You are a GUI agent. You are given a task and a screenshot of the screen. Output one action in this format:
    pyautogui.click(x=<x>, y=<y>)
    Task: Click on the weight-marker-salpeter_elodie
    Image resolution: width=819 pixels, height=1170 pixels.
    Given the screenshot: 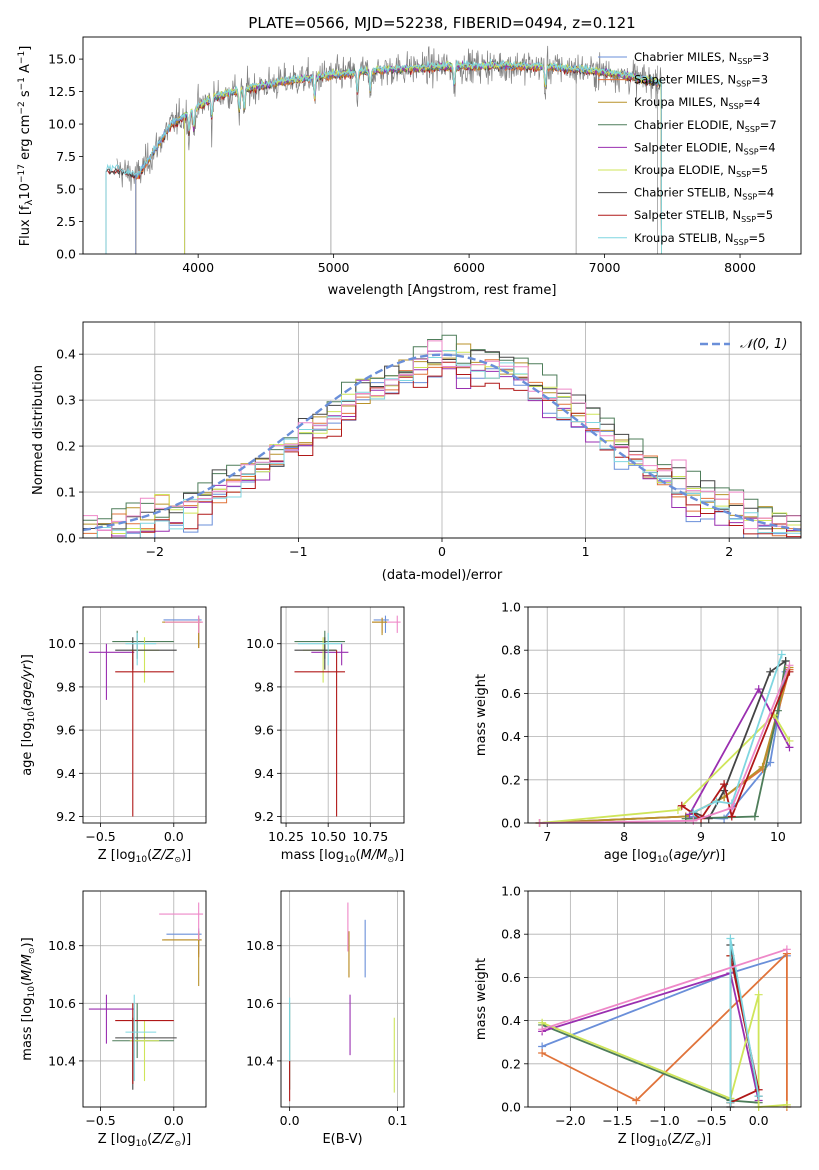 What is the action you would take?
    pyautogui.click(x=758, y=689)
    